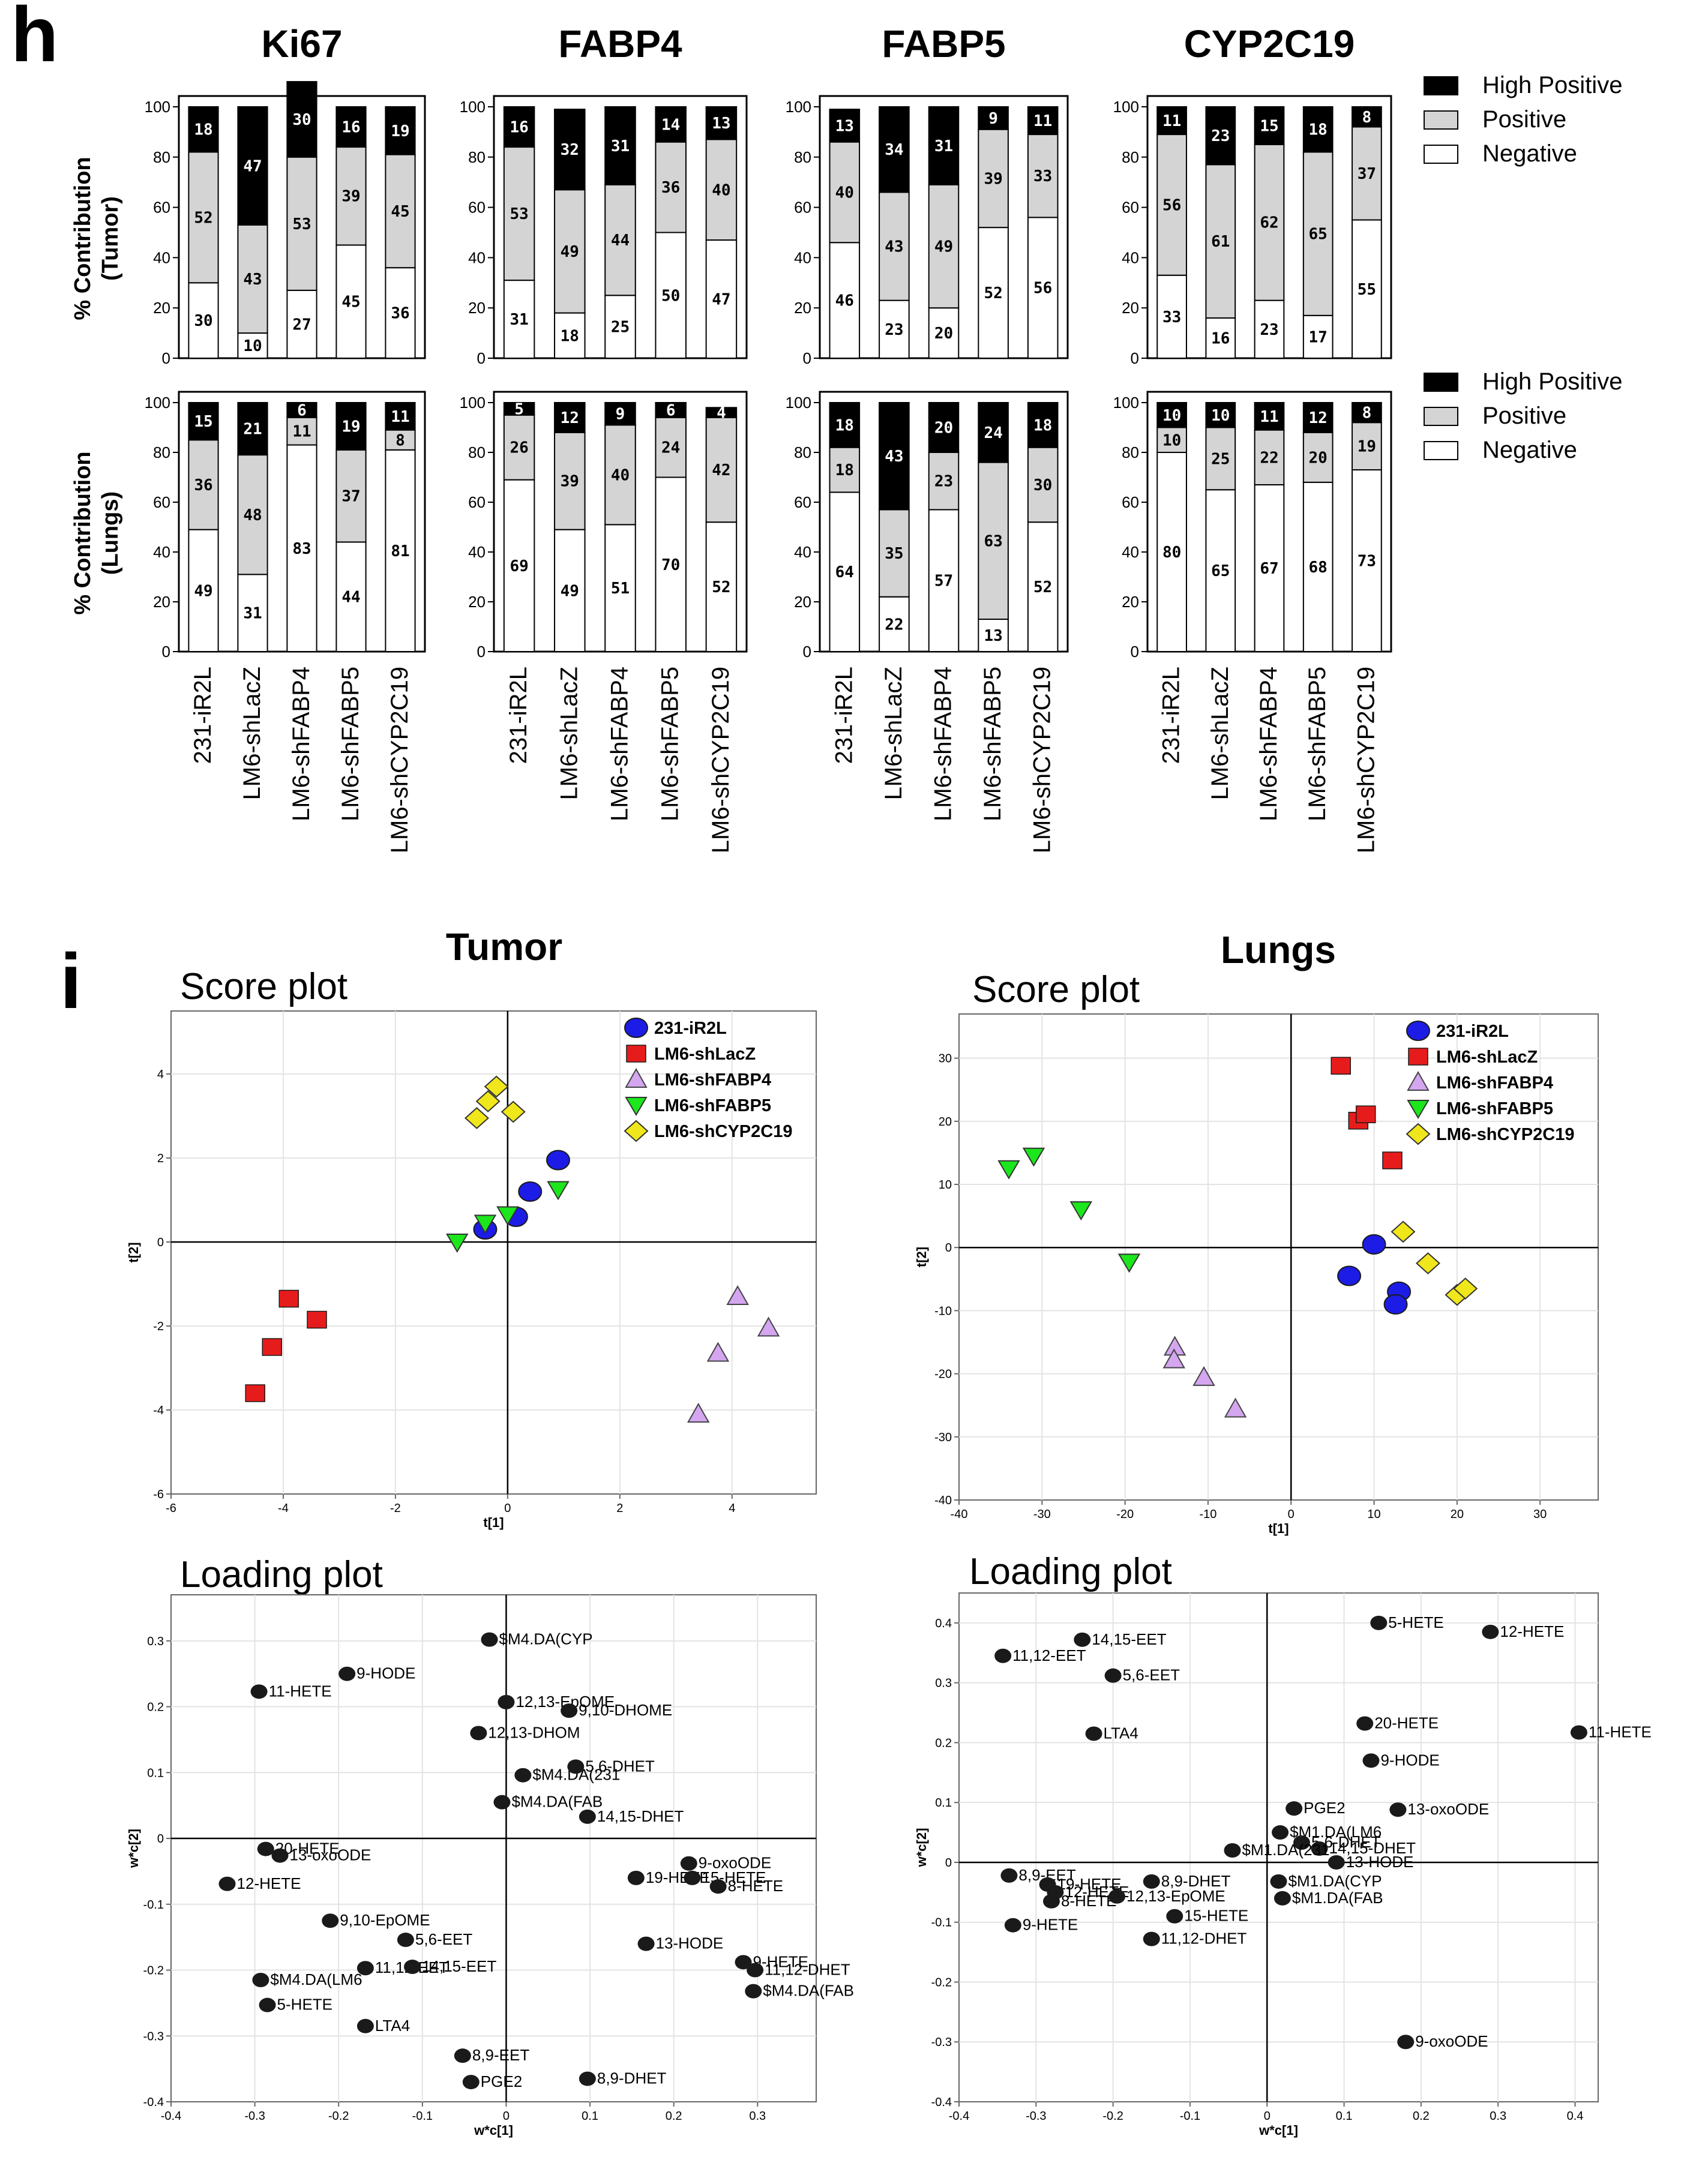  Describe the element at coordinates (844, 301) in the screenshot. I see `bar-data-label: 46` at that location.